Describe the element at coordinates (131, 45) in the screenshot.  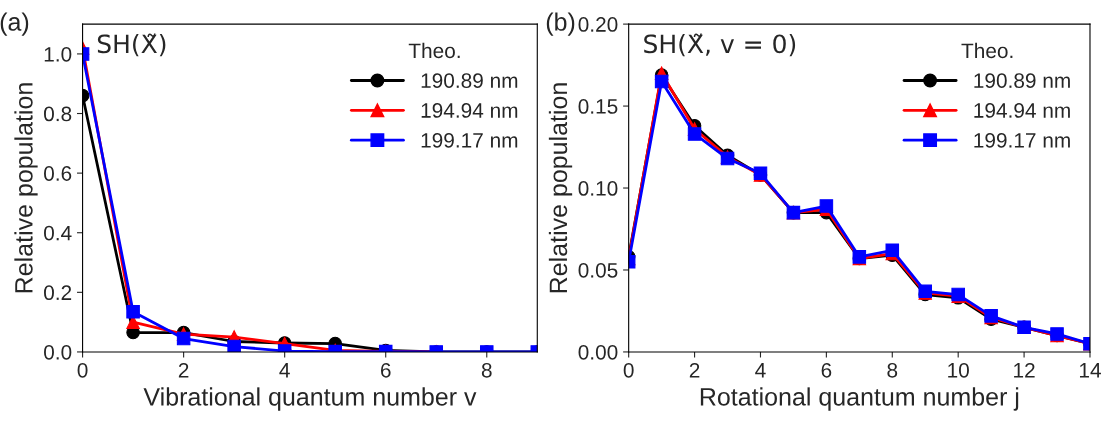
I see `chart-title: SH(X̃)` at that location.